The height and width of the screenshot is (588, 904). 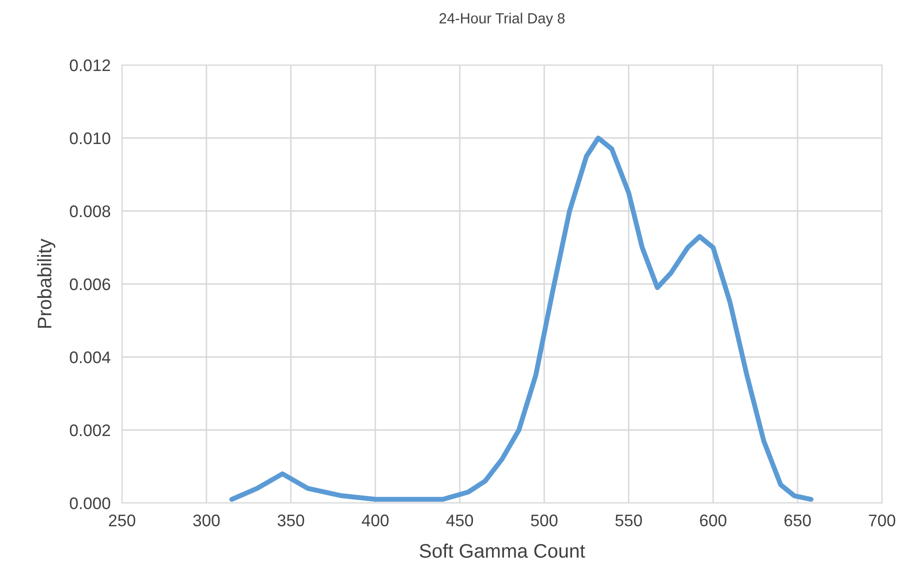 I want to click on x-tick-label: 250, so click(x=122, y=520).